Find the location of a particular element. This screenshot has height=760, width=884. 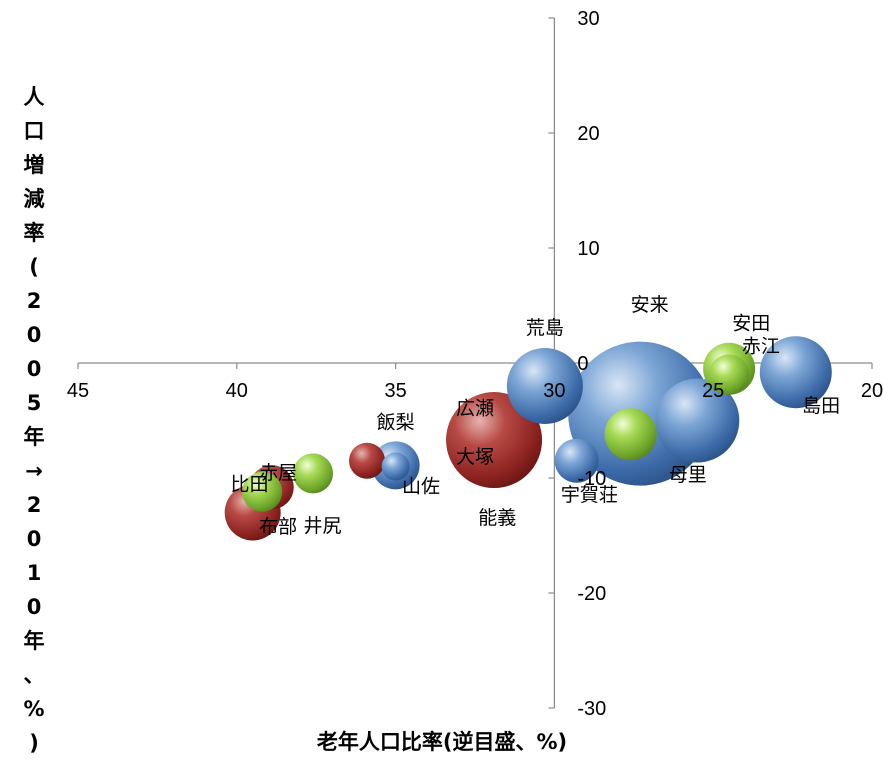

y-axis-label-char: 5 is located at coordinates (34, 403).